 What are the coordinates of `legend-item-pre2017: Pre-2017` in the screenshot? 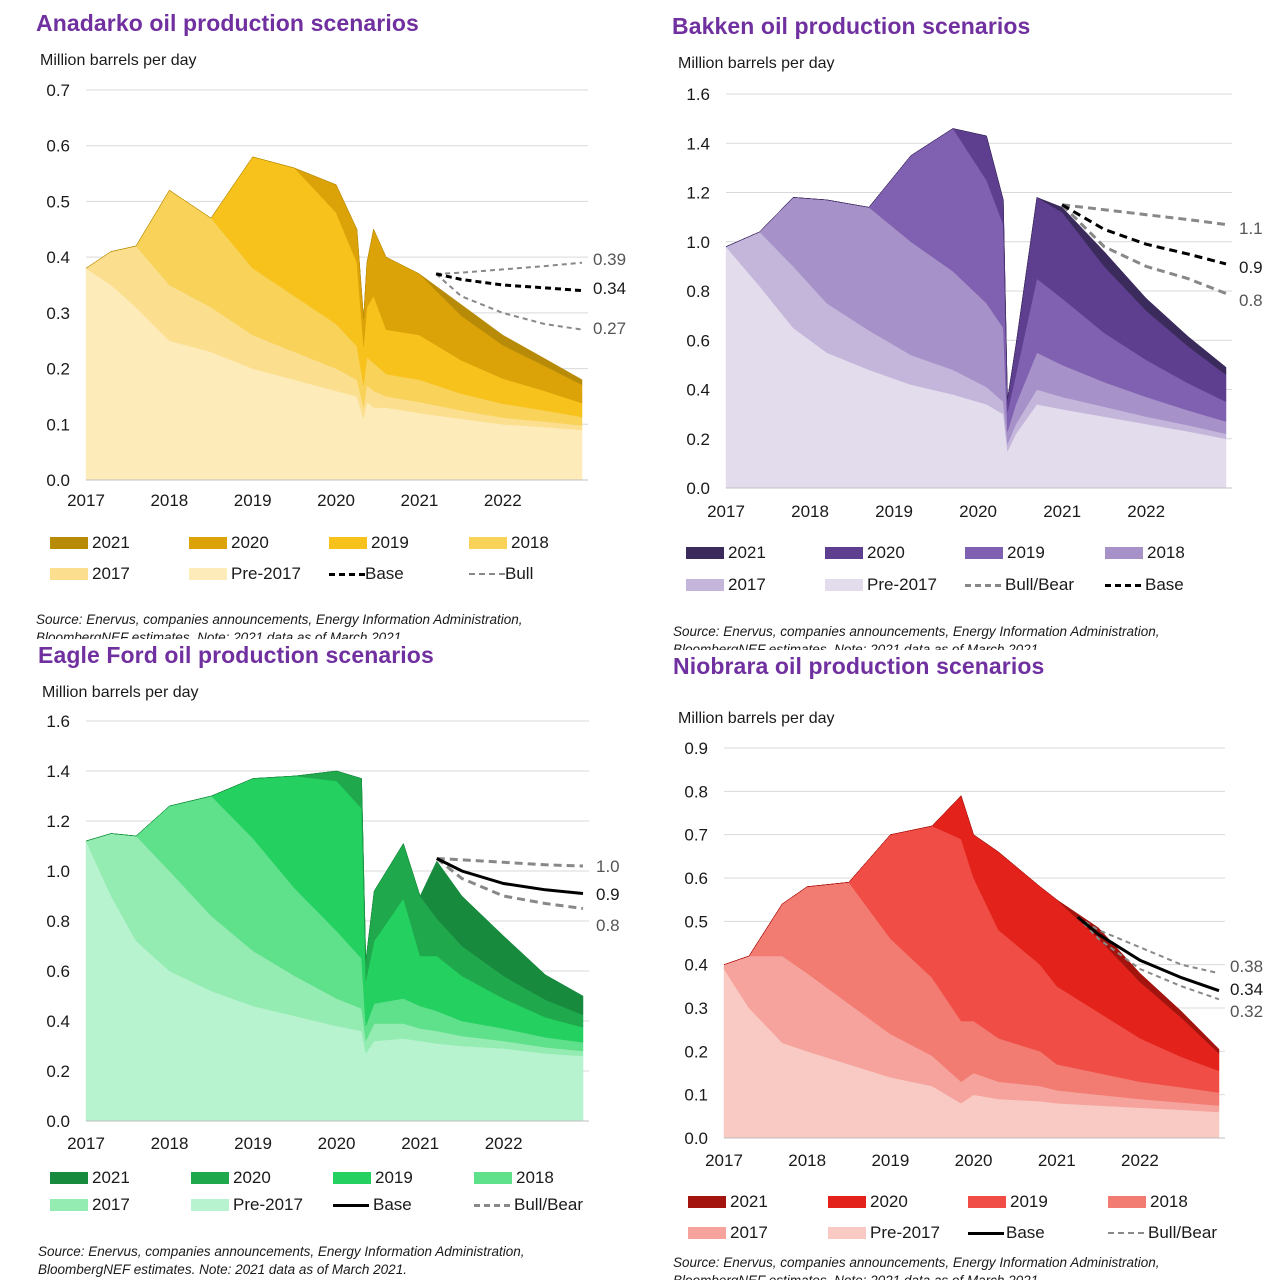 It's located at (884, 1233).